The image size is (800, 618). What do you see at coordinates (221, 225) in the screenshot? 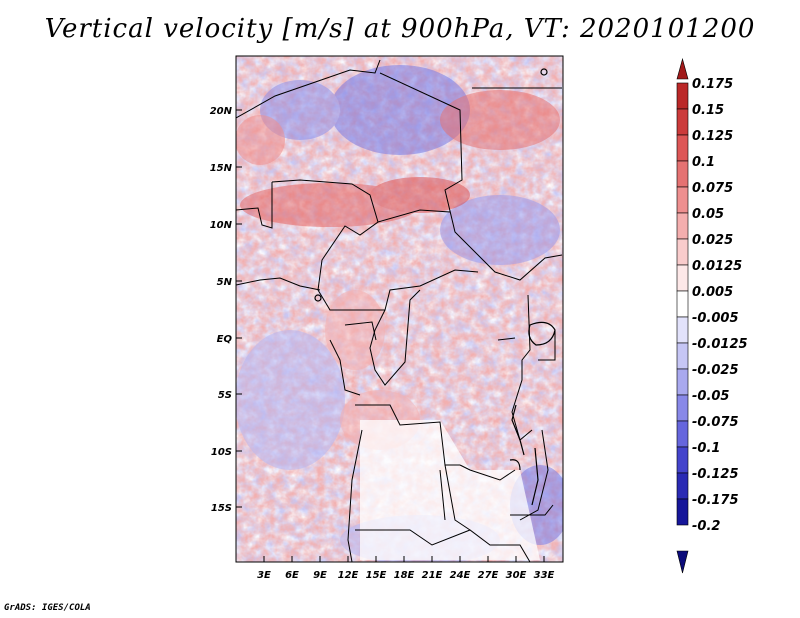
I see `y-tick-label: 10N` at bounding box center [221, 225].